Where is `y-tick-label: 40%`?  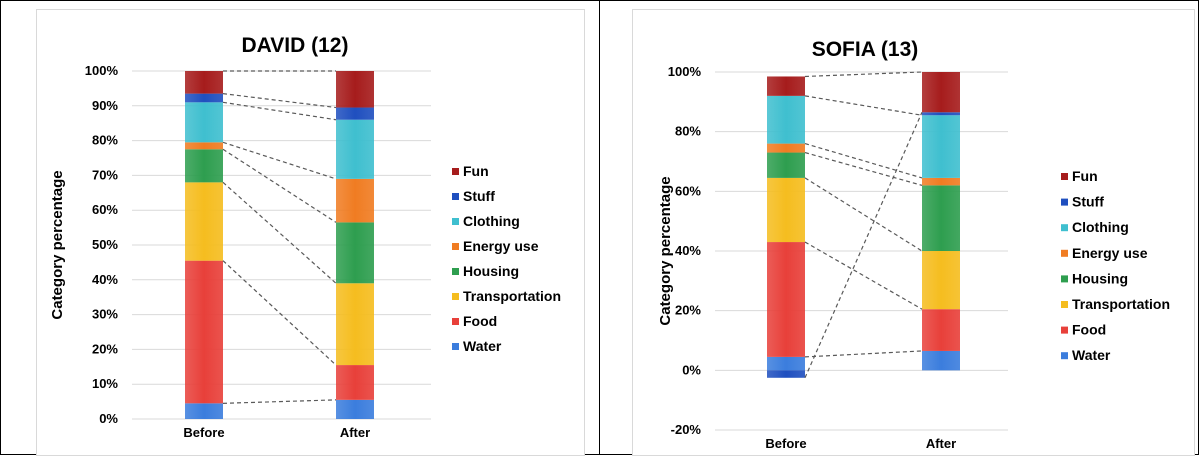 y-tick-label: 40% is located at coordinates (688, 250).